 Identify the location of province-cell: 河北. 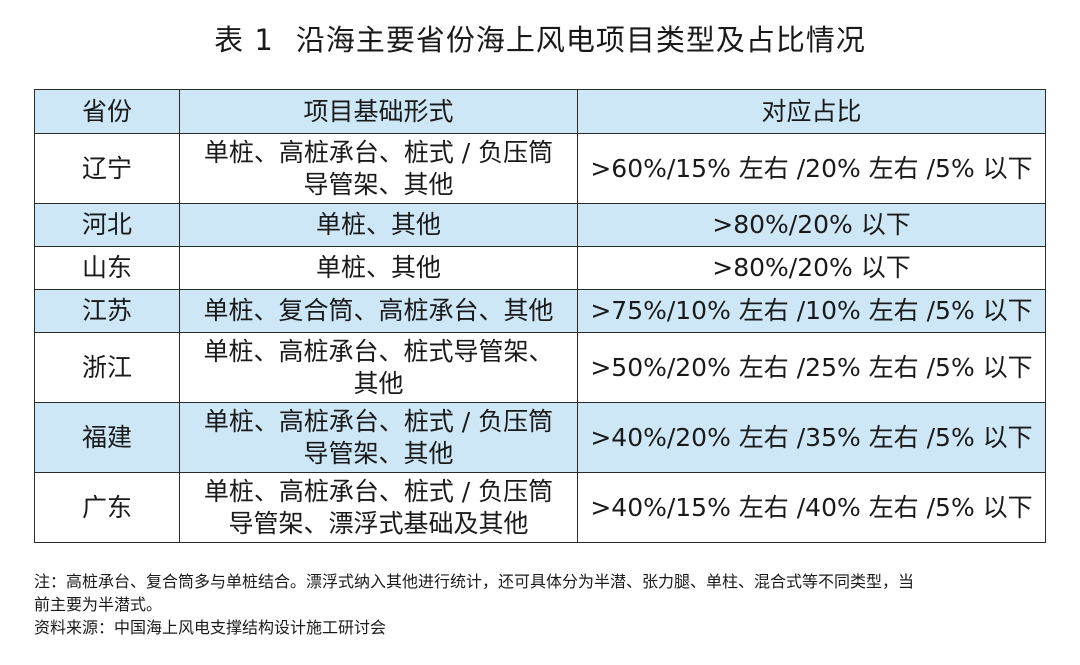
(107, 225).